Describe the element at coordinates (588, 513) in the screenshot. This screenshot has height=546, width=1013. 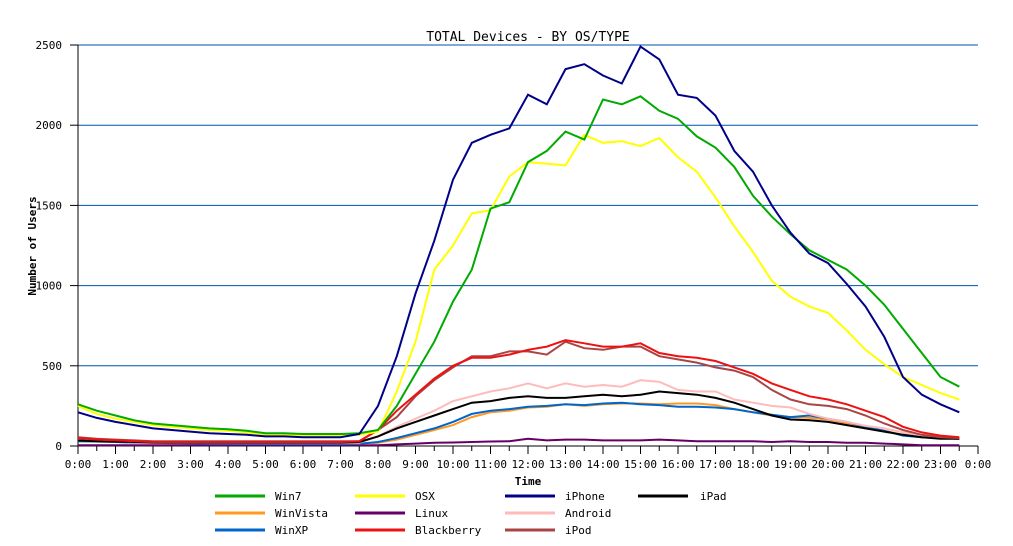
I see `legend-label: Android` at that location.